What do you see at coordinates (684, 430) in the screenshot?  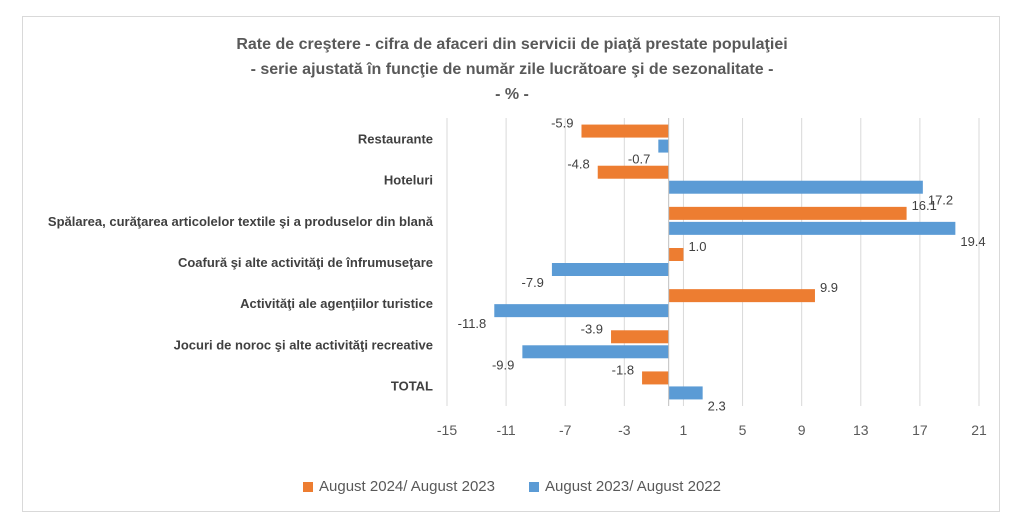 I see `x-tick-label: 1` at bounding box center [684, 430].